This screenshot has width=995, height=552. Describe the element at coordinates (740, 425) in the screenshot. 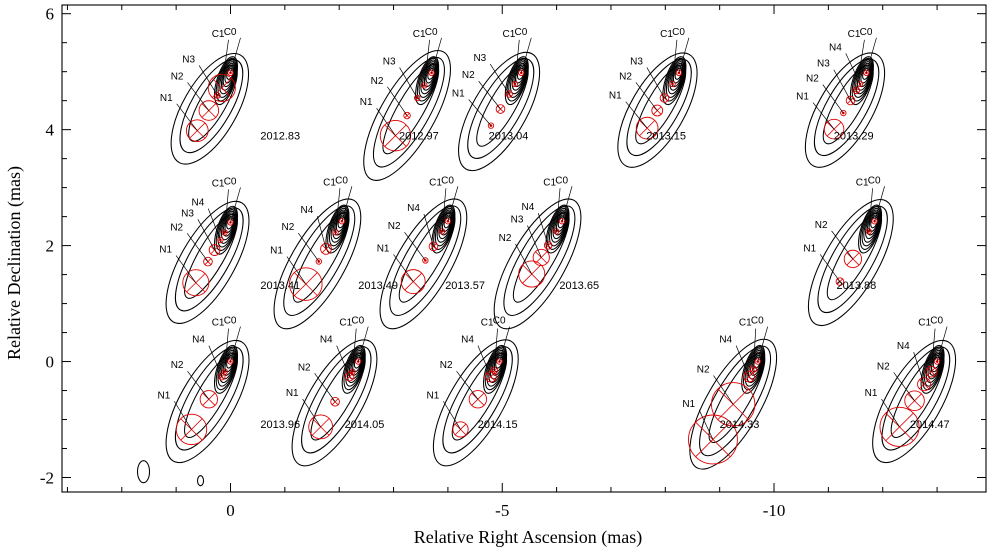

I see `epoch-label: 2014.33` at that location.